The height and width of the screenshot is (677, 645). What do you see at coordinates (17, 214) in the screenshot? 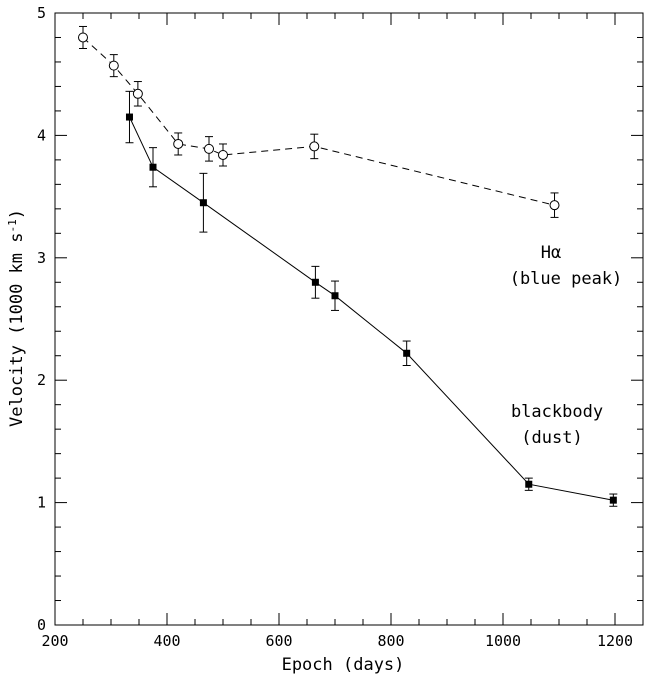
I see `y-axis-label-end: )` at bounding box center [17, 214].